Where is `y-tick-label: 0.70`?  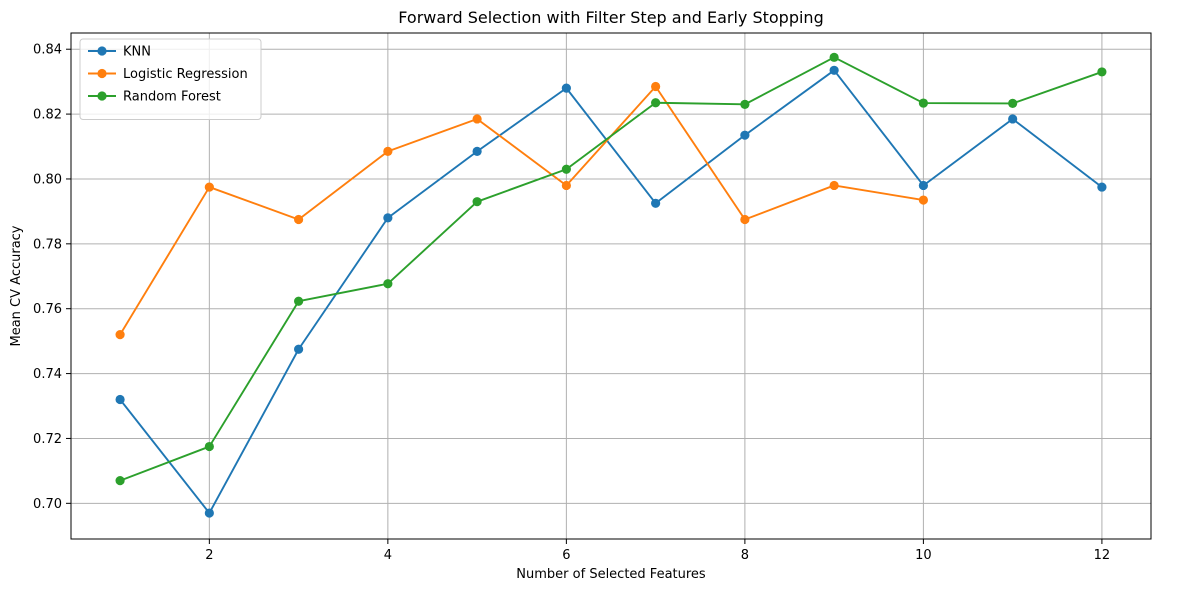
y-tick-label: 0.70 is located at coordinates (47, 504).